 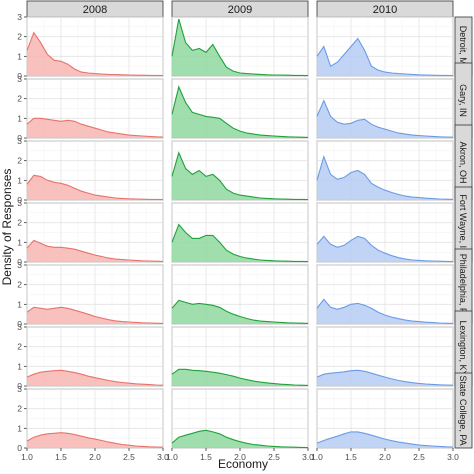 I want to click on column-strip-label: 2009, so click(x=240, y=10).